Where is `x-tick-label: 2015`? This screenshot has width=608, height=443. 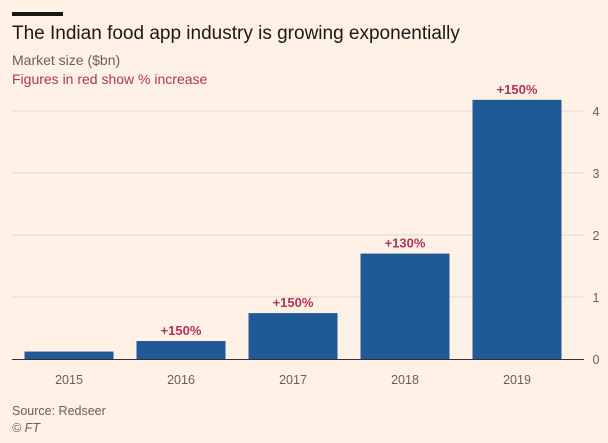
x-tick-label: 2015 is located at coordinates (69, 380).